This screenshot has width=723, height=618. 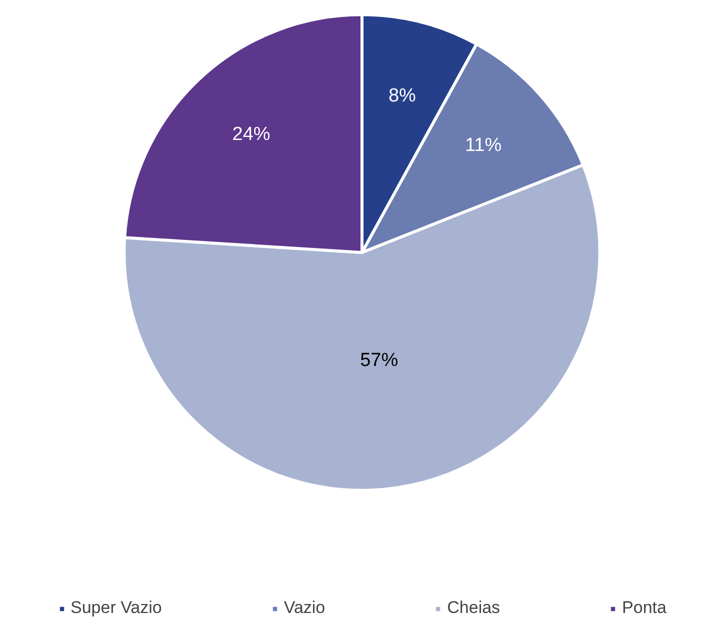 What do you see at coordinates (305, 608) in the screenshot?
I see `legend-label: Vazio` at bounding box center [305, 608].